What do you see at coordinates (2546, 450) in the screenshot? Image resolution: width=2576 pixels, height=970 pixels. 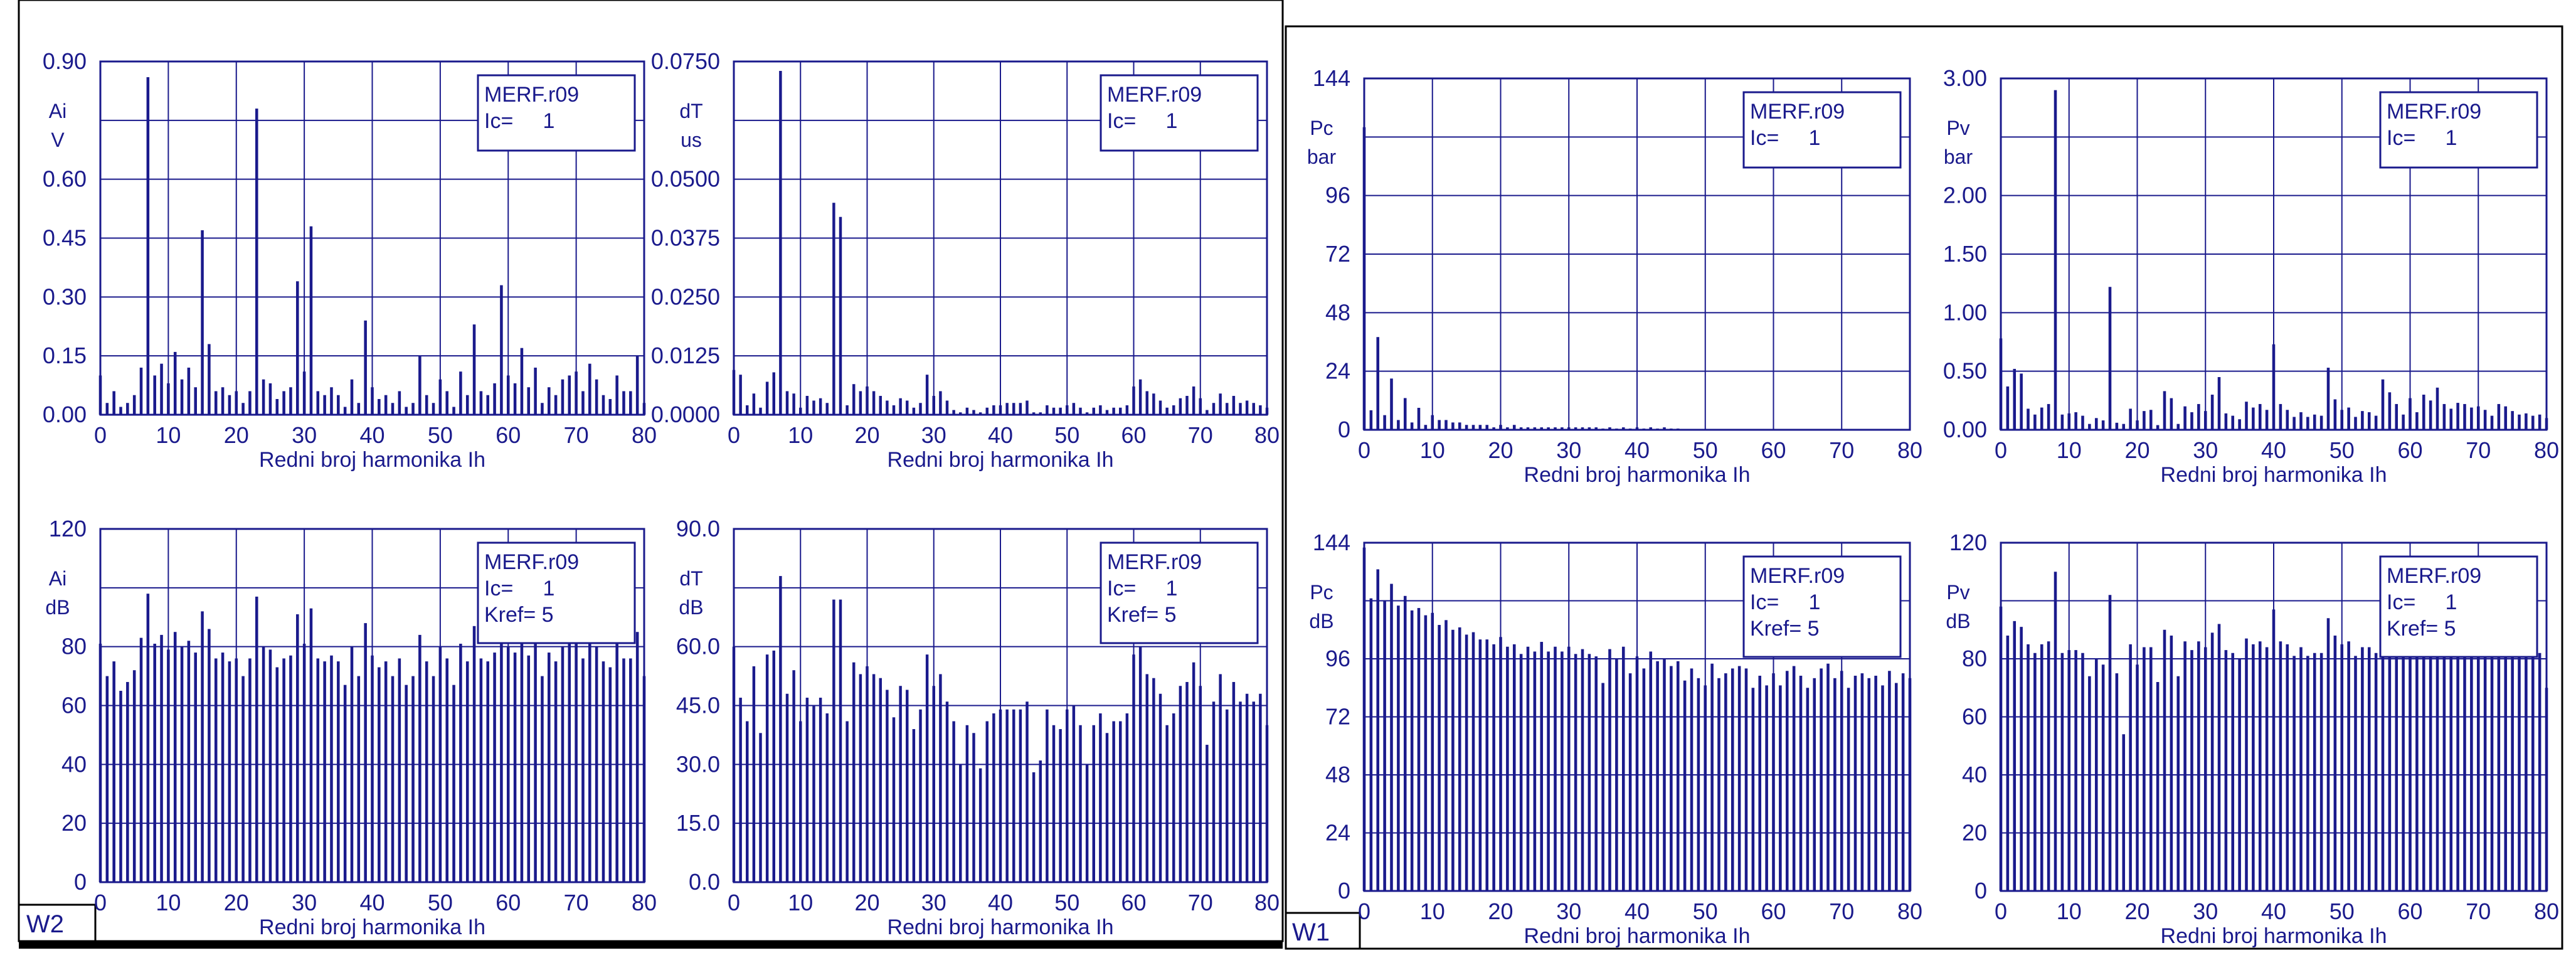 I see `x-tick-label: 80` at bounding box center [2546, 450].